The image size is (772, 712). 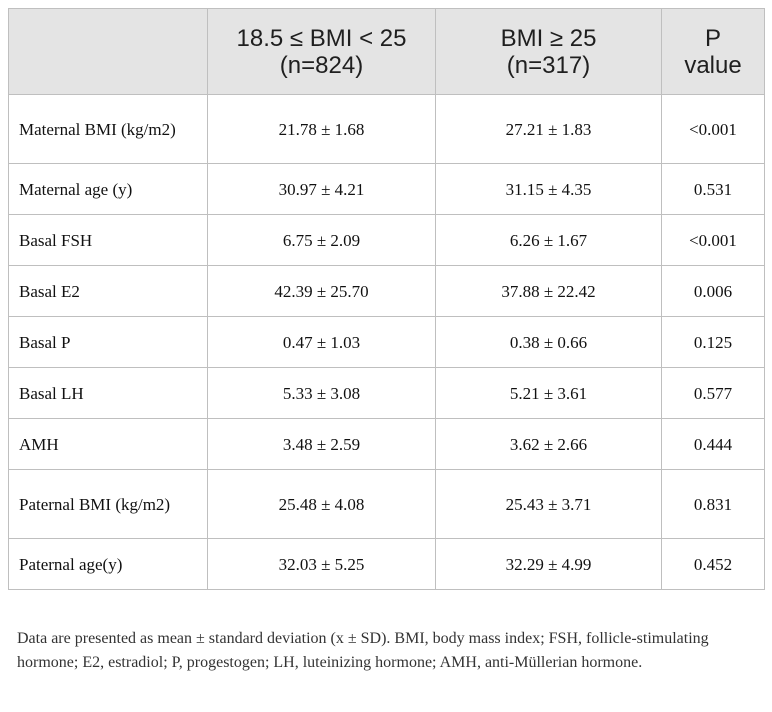 I want to click on table-row: Basal LH 5.33 ± 3.08 5.21 ± 3.61 0.577, so click(x=386, y=393).